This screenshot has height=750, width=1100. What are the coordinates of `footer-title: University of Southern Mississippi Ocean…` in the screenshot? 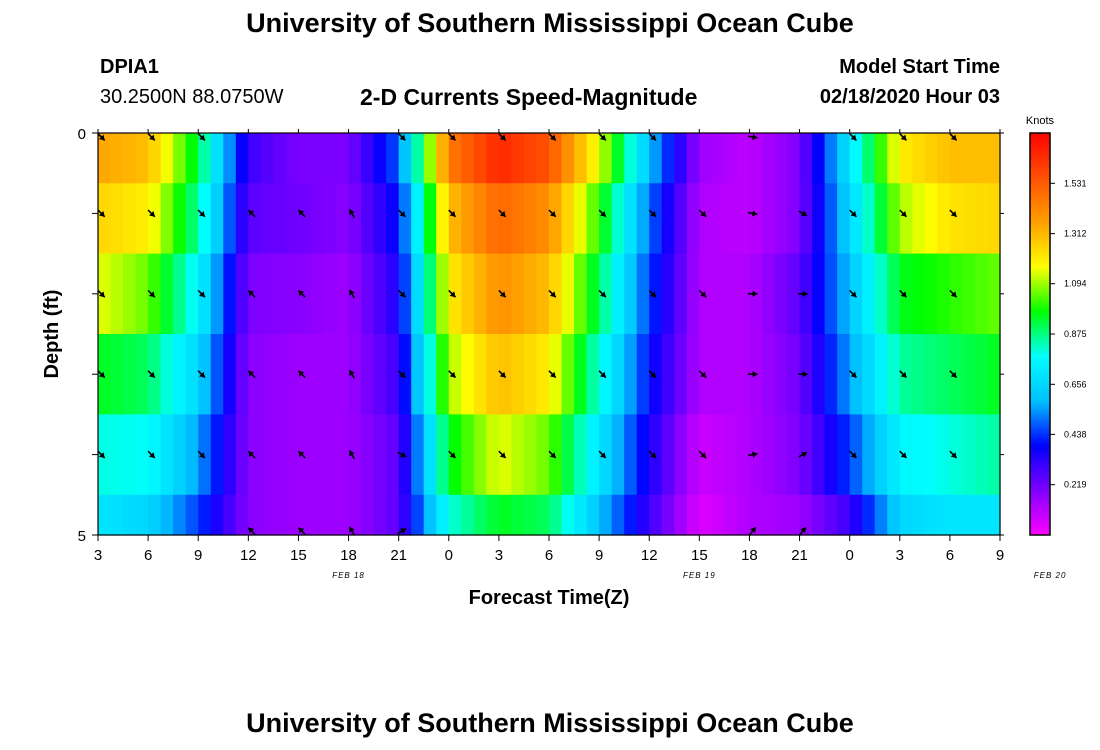 It's located at (550, 723).